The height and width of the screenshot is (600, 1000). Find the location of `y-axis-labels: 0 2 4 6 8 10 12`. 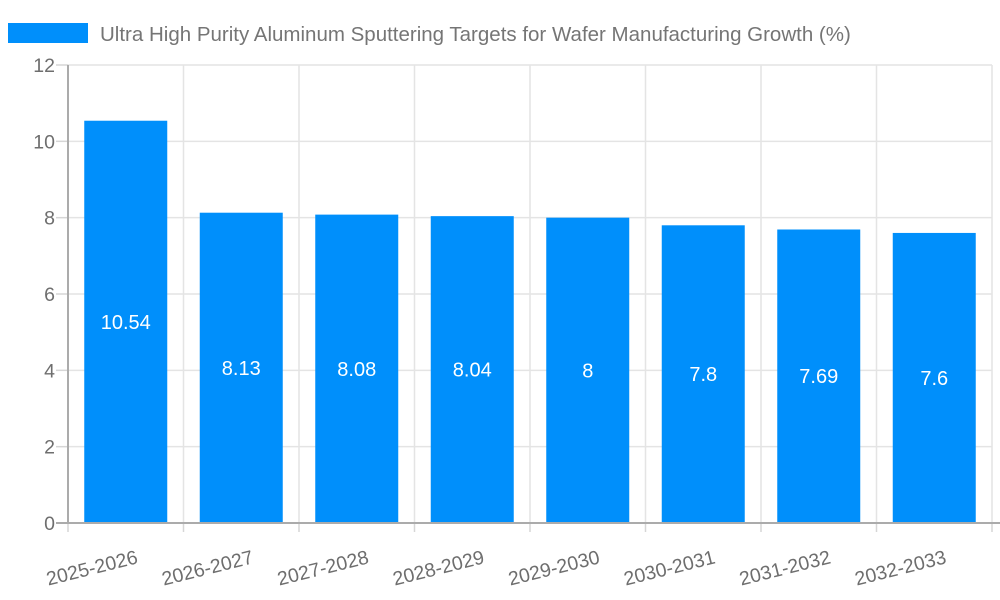

y-axis-labels: 0 2 4 6 8 10 12 is located at coordinates (44, 295).